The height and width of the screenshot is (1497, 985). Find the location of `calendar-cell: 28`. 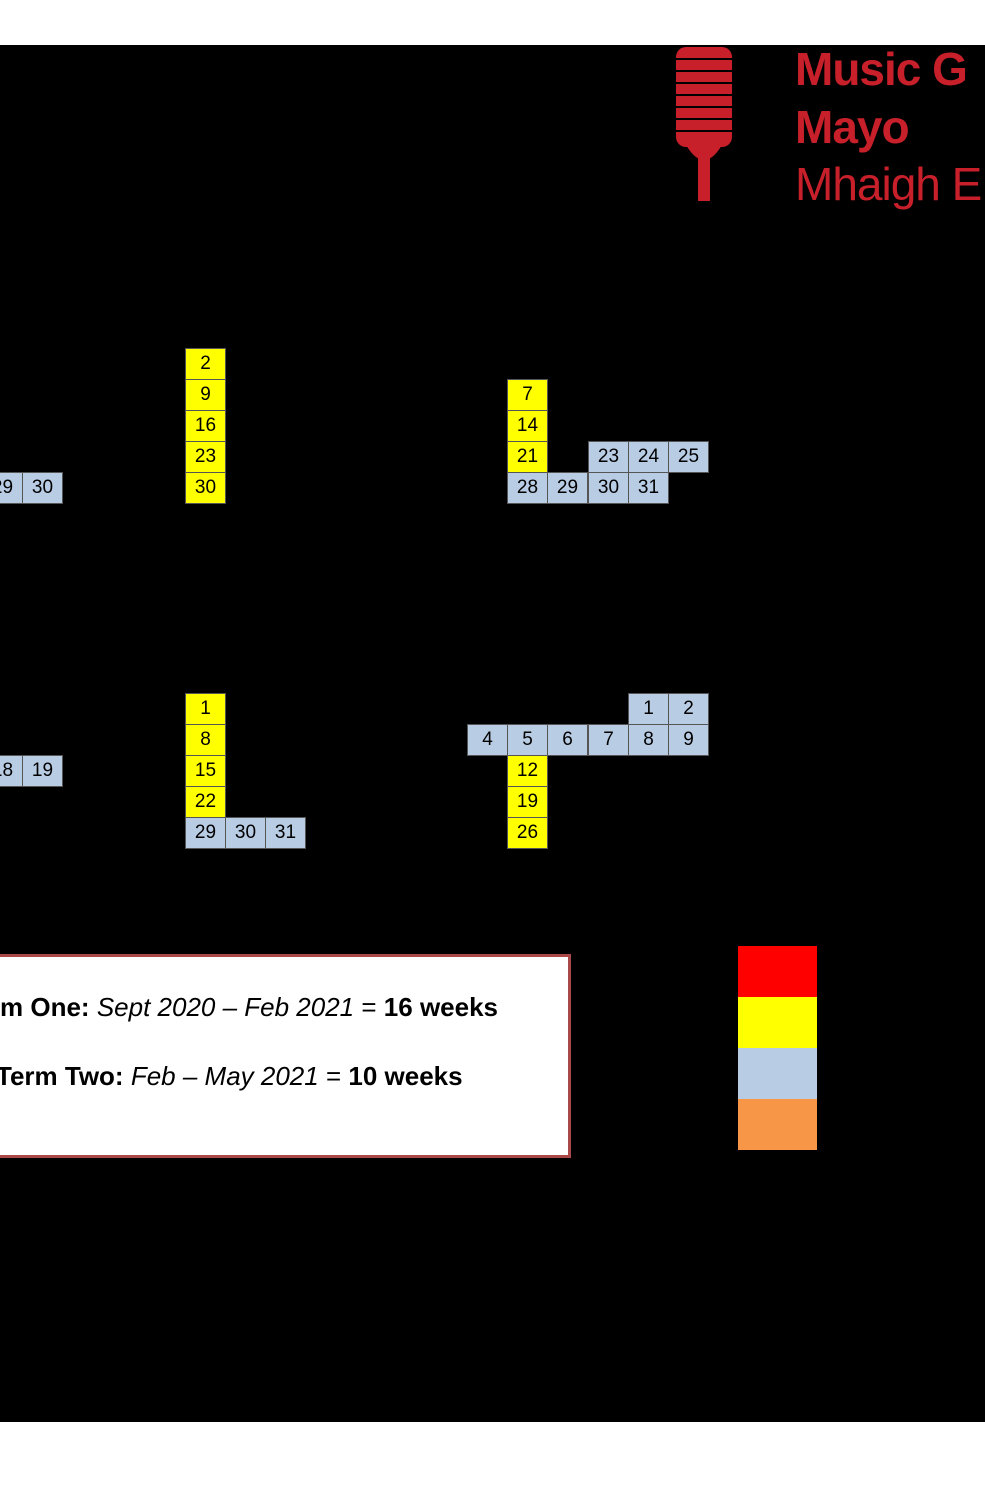

calendar-cell: 28 is located at coordinates (527, 488).